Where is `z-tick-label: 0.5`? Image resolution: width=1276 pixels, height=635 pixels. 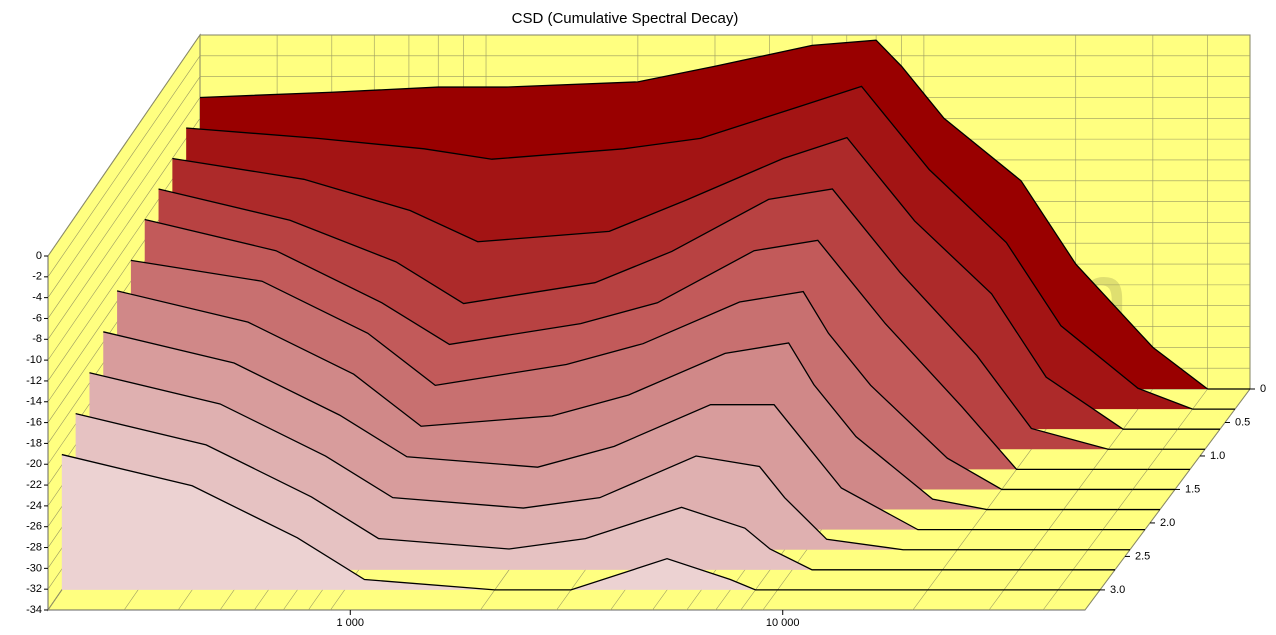
z-tick-label: 0.5 is located at coordinates (1242, 422).